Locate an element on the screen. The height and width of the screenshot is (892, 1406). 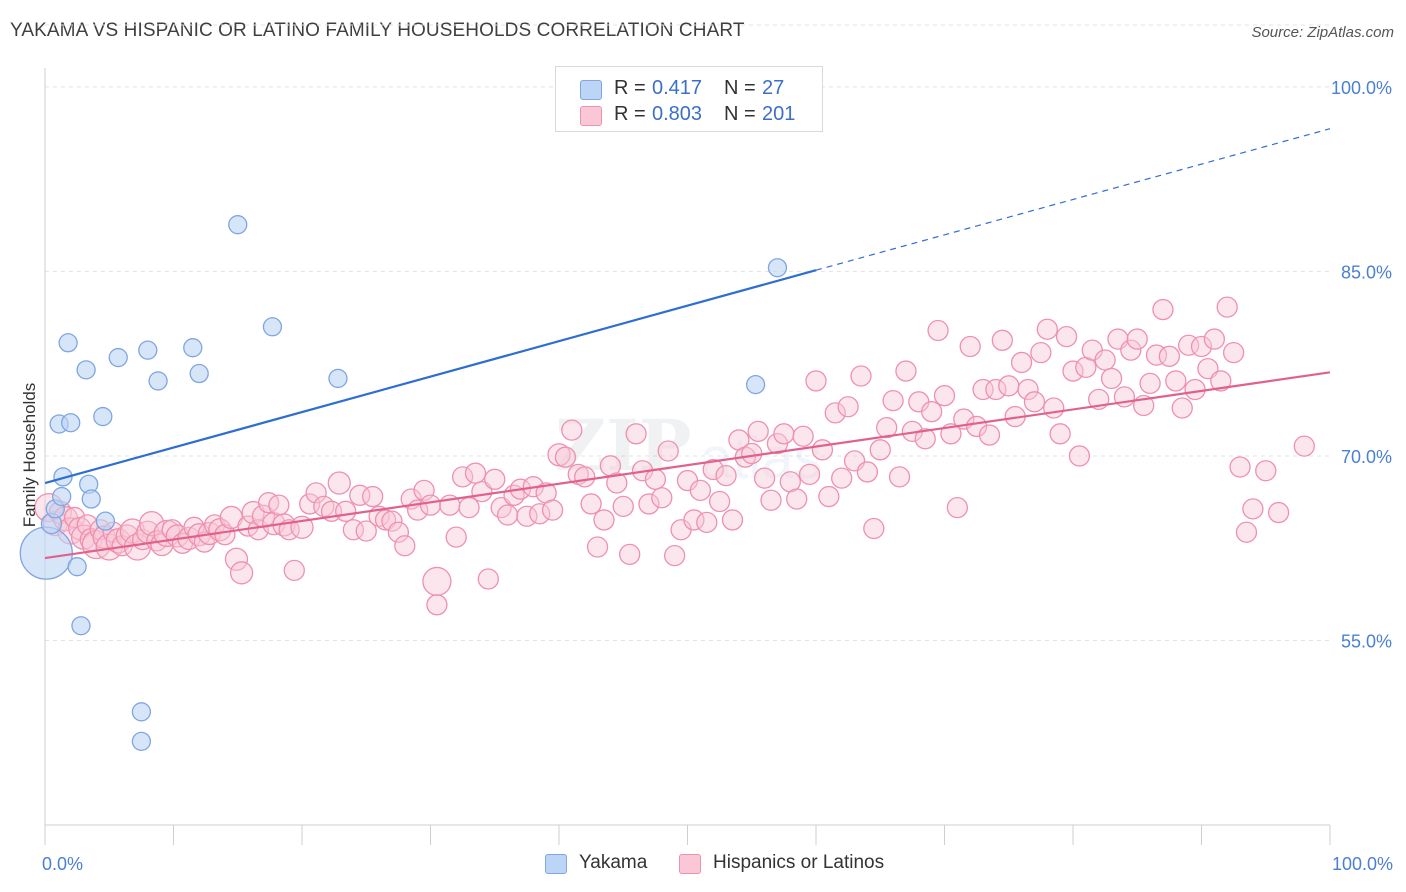
y-tick-label: 70.0% is located at coordinates (1366, 457).